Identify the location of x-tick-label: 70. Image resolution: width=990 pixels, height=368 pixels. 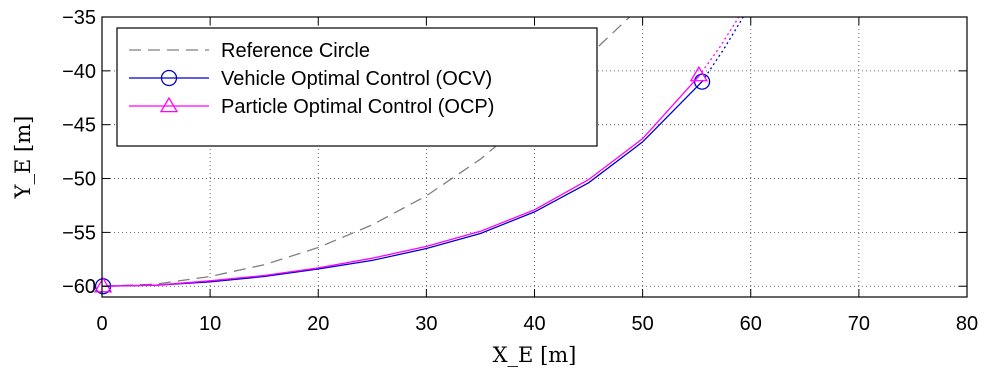
(859, 324).